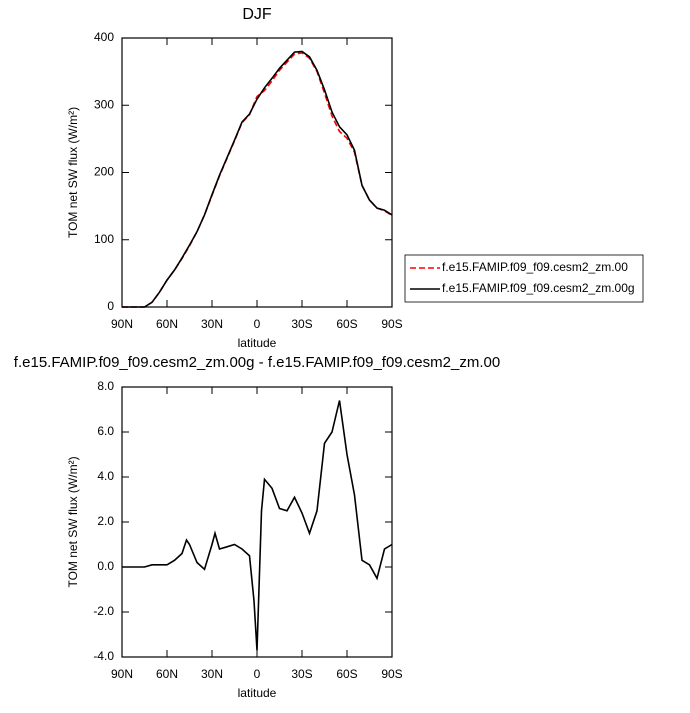  I want to click on plot-frame, so click(257, 172).